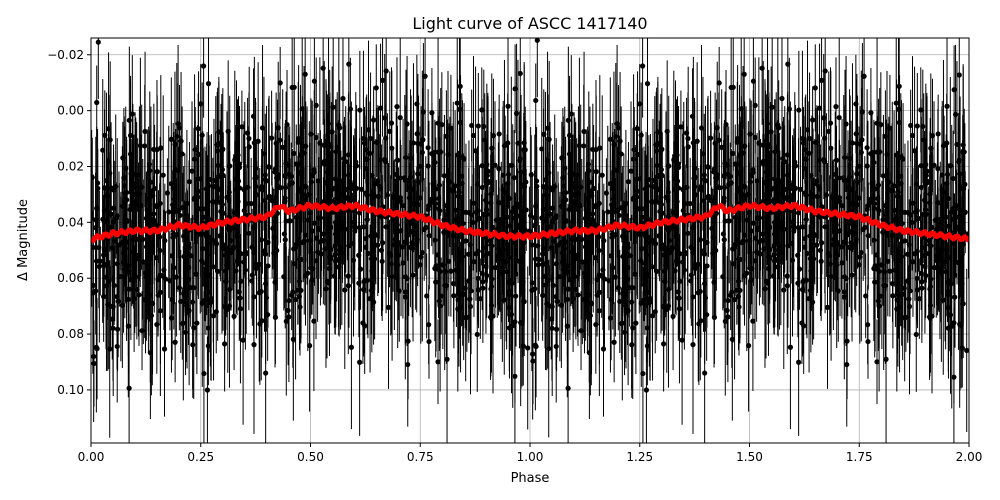 The image size is (1000, 500). I want to click on x-tick-label: 0.50, so click(310, 457).